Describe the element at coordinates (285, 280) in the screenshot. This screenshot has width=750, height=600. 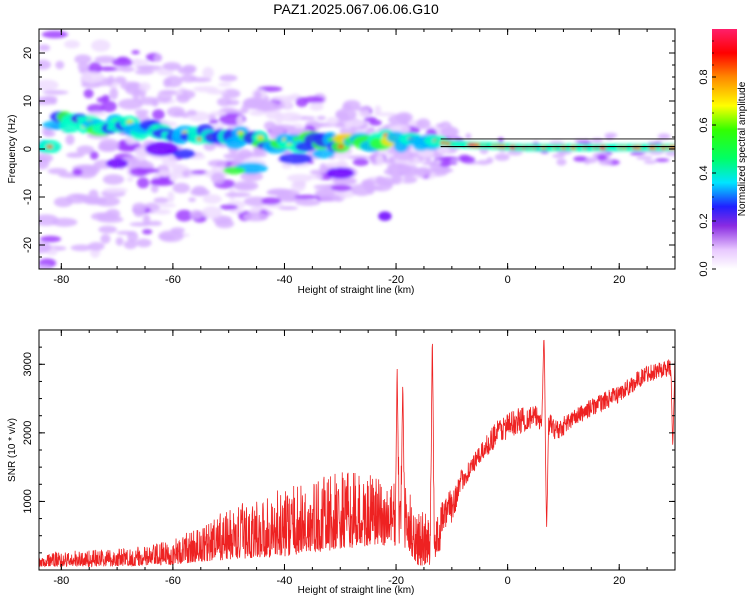
I see `spectrogram-x-tick-label: -40` at that location.